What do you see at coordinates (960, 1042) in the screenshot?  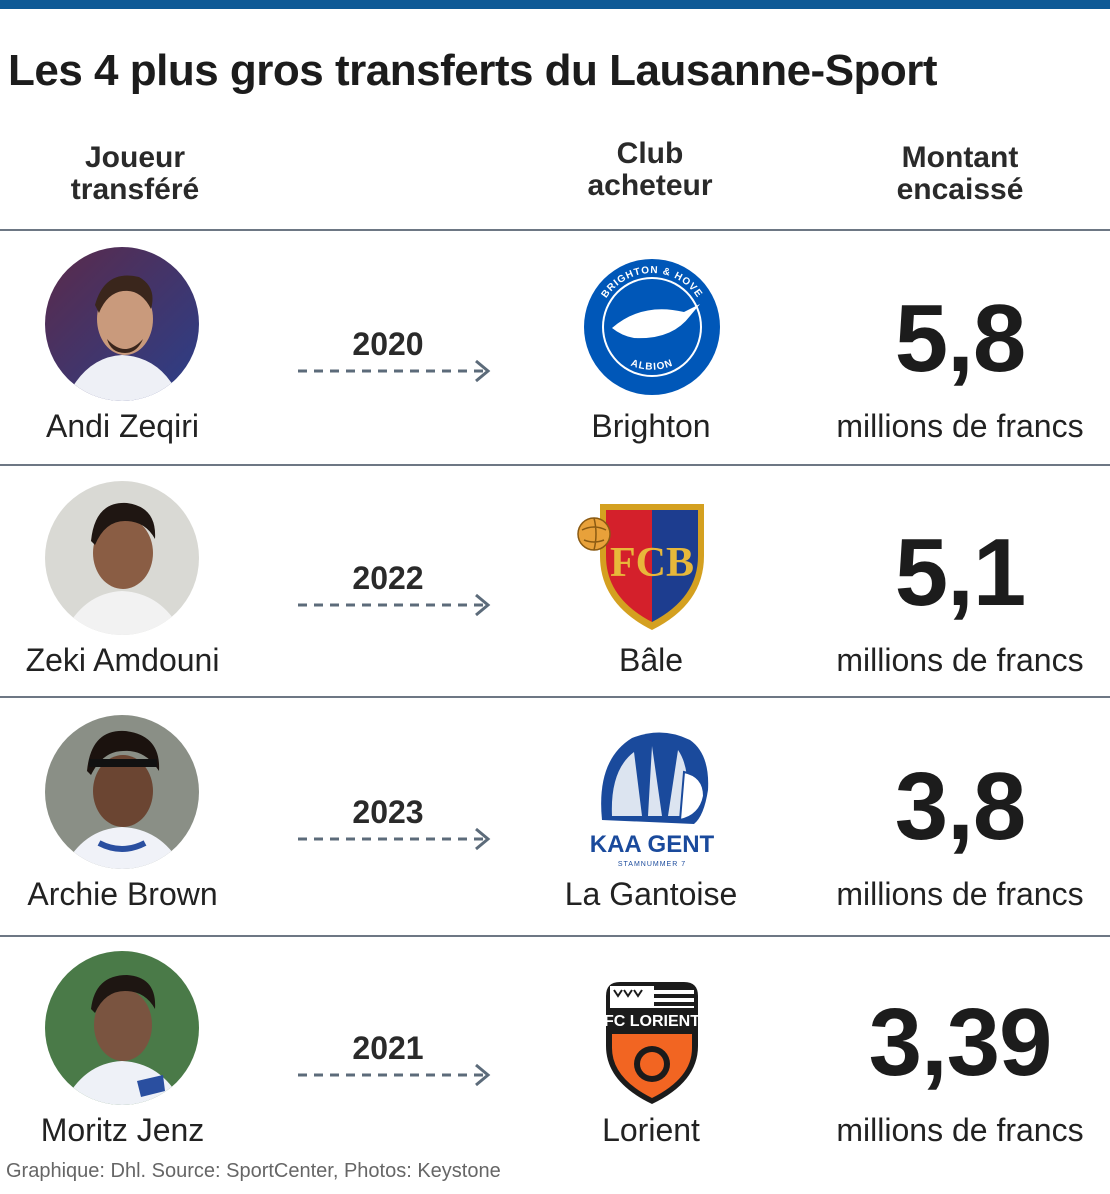 I see `transfer-amount: 3,39` at bounding box center [960, 1042].